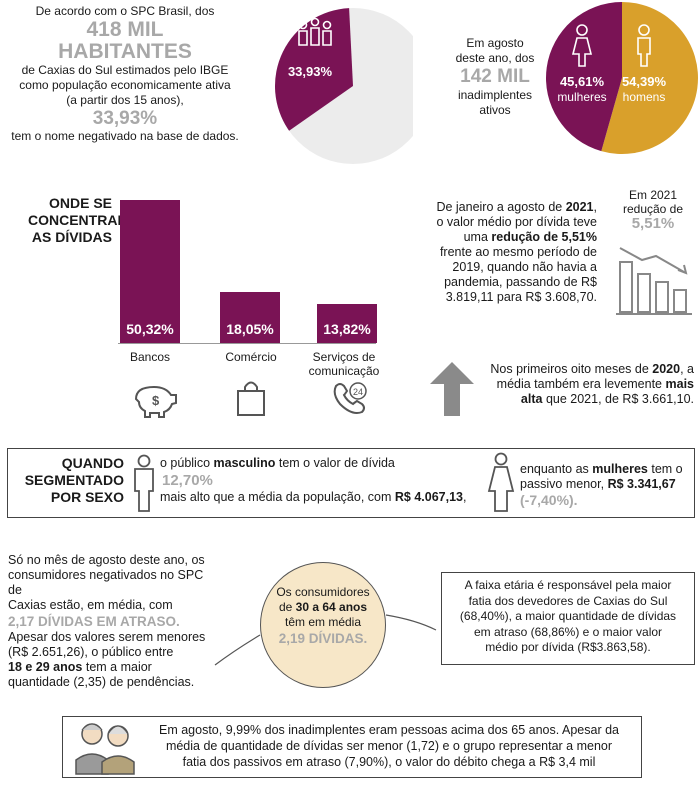 Image resolution: width=700 pixels, height=788 pixels. Describe the element at coordinates (331, 607) in the screenshot. I see `age-range: 30 a 64 anos` at that location.